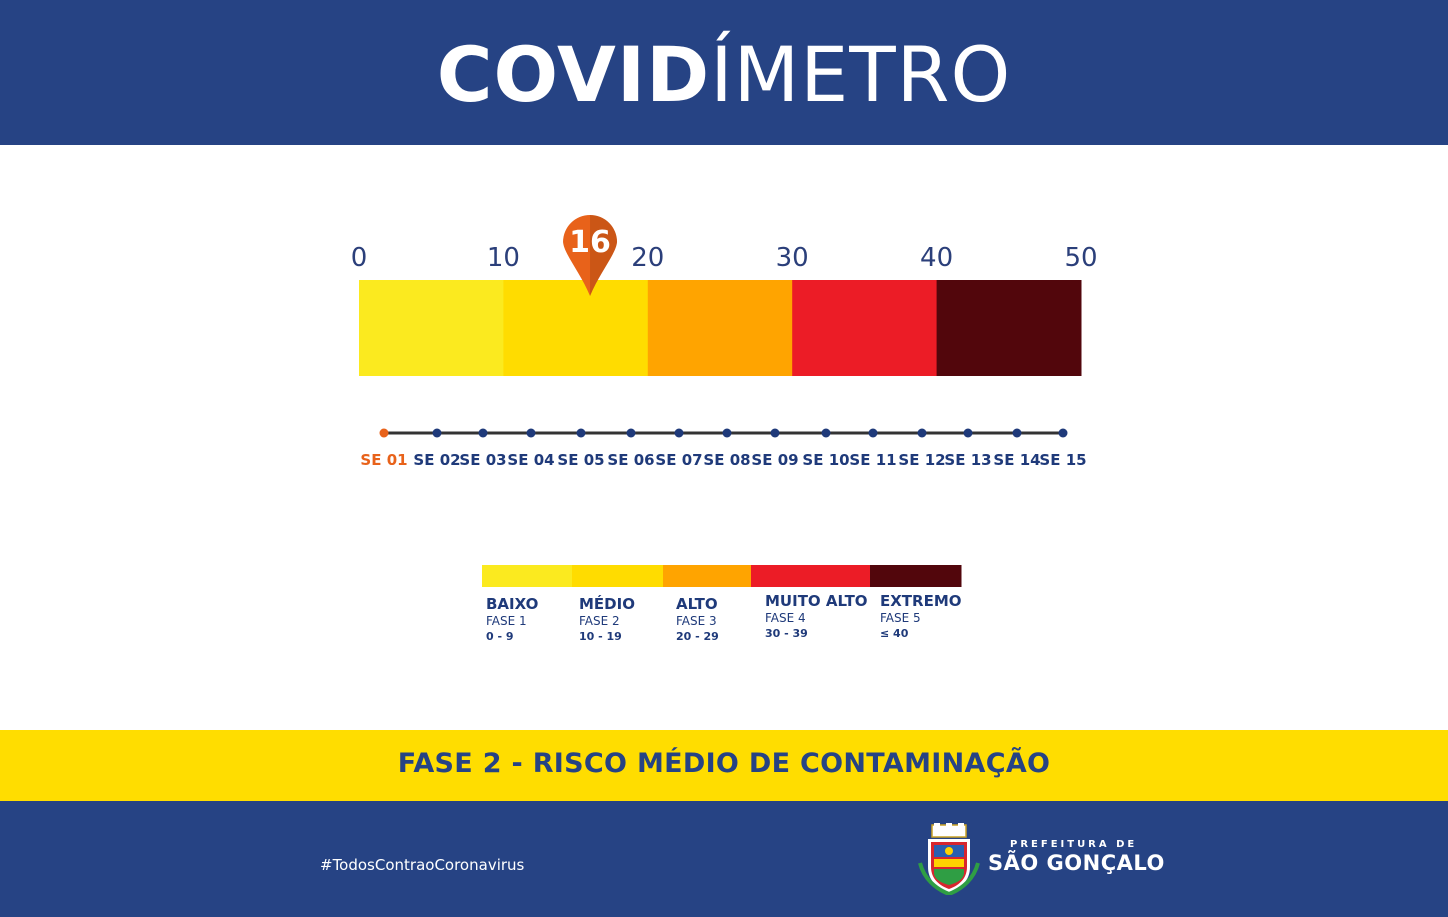  What do you see at coordinates (590, 242) in the screenshot?
I see `gauge-marker-value: 16` at bounding box center [590, 242].